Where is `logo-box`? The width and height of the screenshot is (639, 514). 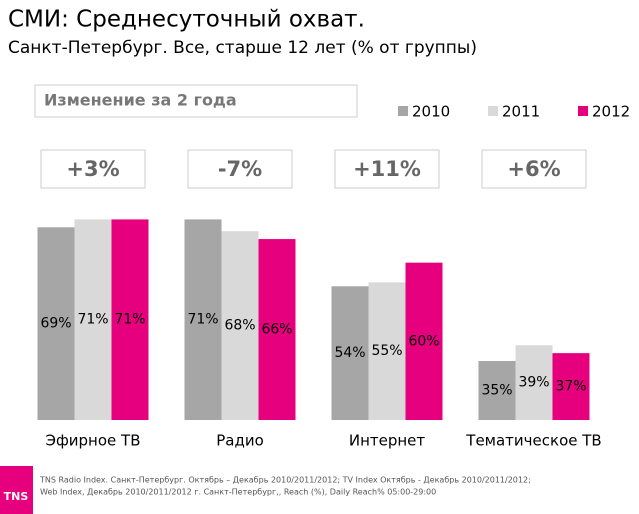
logo-box is located at coordinates (16, 490).